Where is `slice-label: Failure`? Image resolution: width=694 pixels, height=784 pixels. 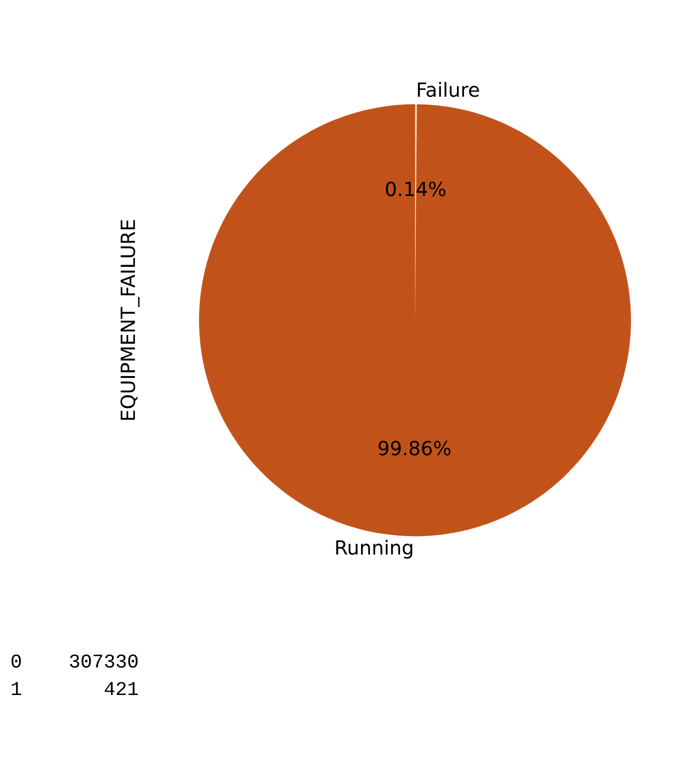 slice-label: Failure is located at coordinates (448, 89).